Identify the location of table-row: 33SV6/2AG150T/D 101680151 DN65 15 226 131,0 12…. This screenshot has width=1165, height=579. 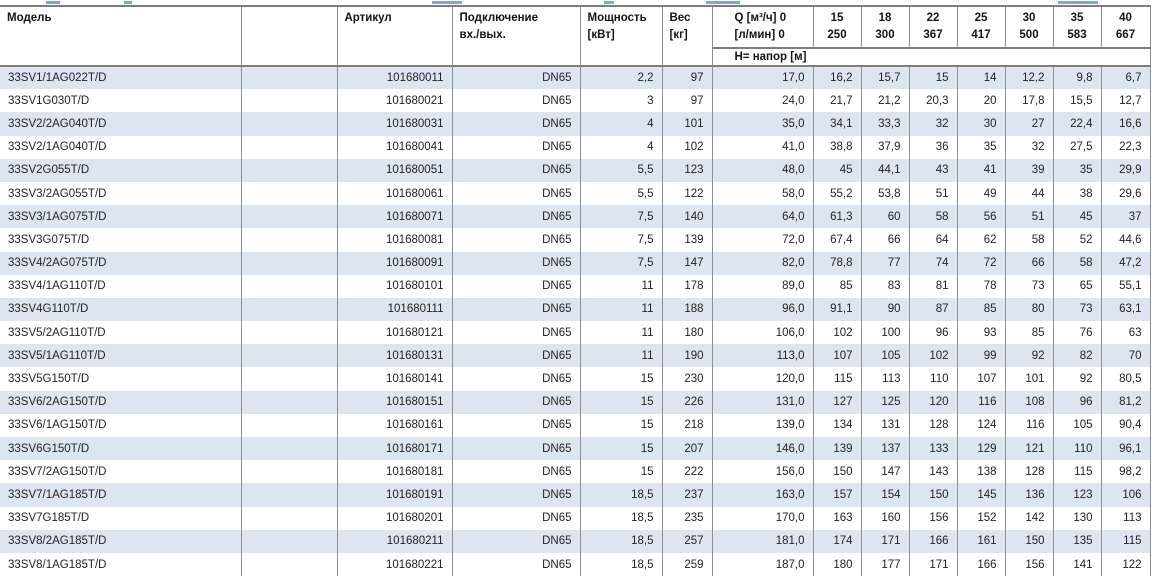
(575, 402).